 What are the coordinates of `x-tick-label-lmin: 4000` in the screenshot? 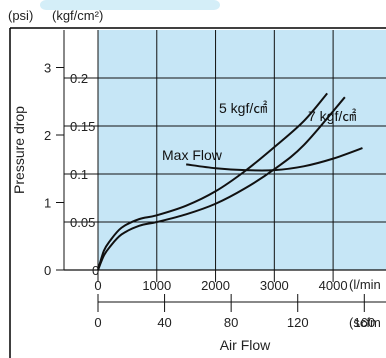 It's located at (333, 285).